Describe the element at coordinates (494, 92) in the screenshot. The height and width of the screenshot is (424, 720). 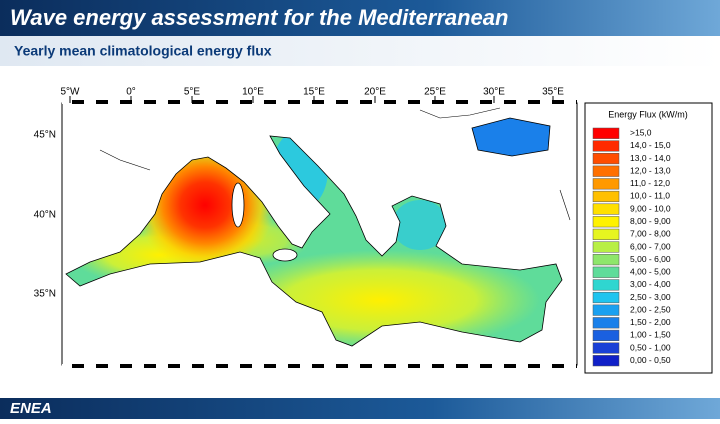
I see `lon-label: 30°E` at that location.